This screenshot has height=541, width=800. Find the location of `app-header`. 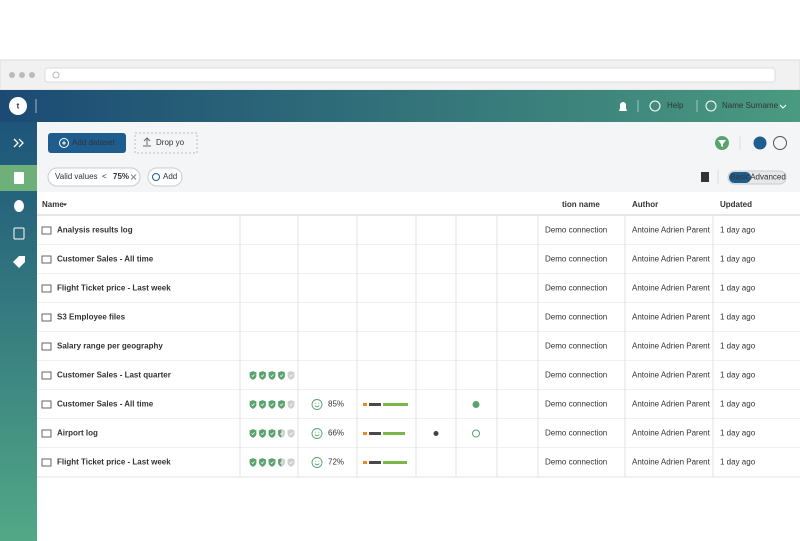

app-header is located at coordinates (400, 106).